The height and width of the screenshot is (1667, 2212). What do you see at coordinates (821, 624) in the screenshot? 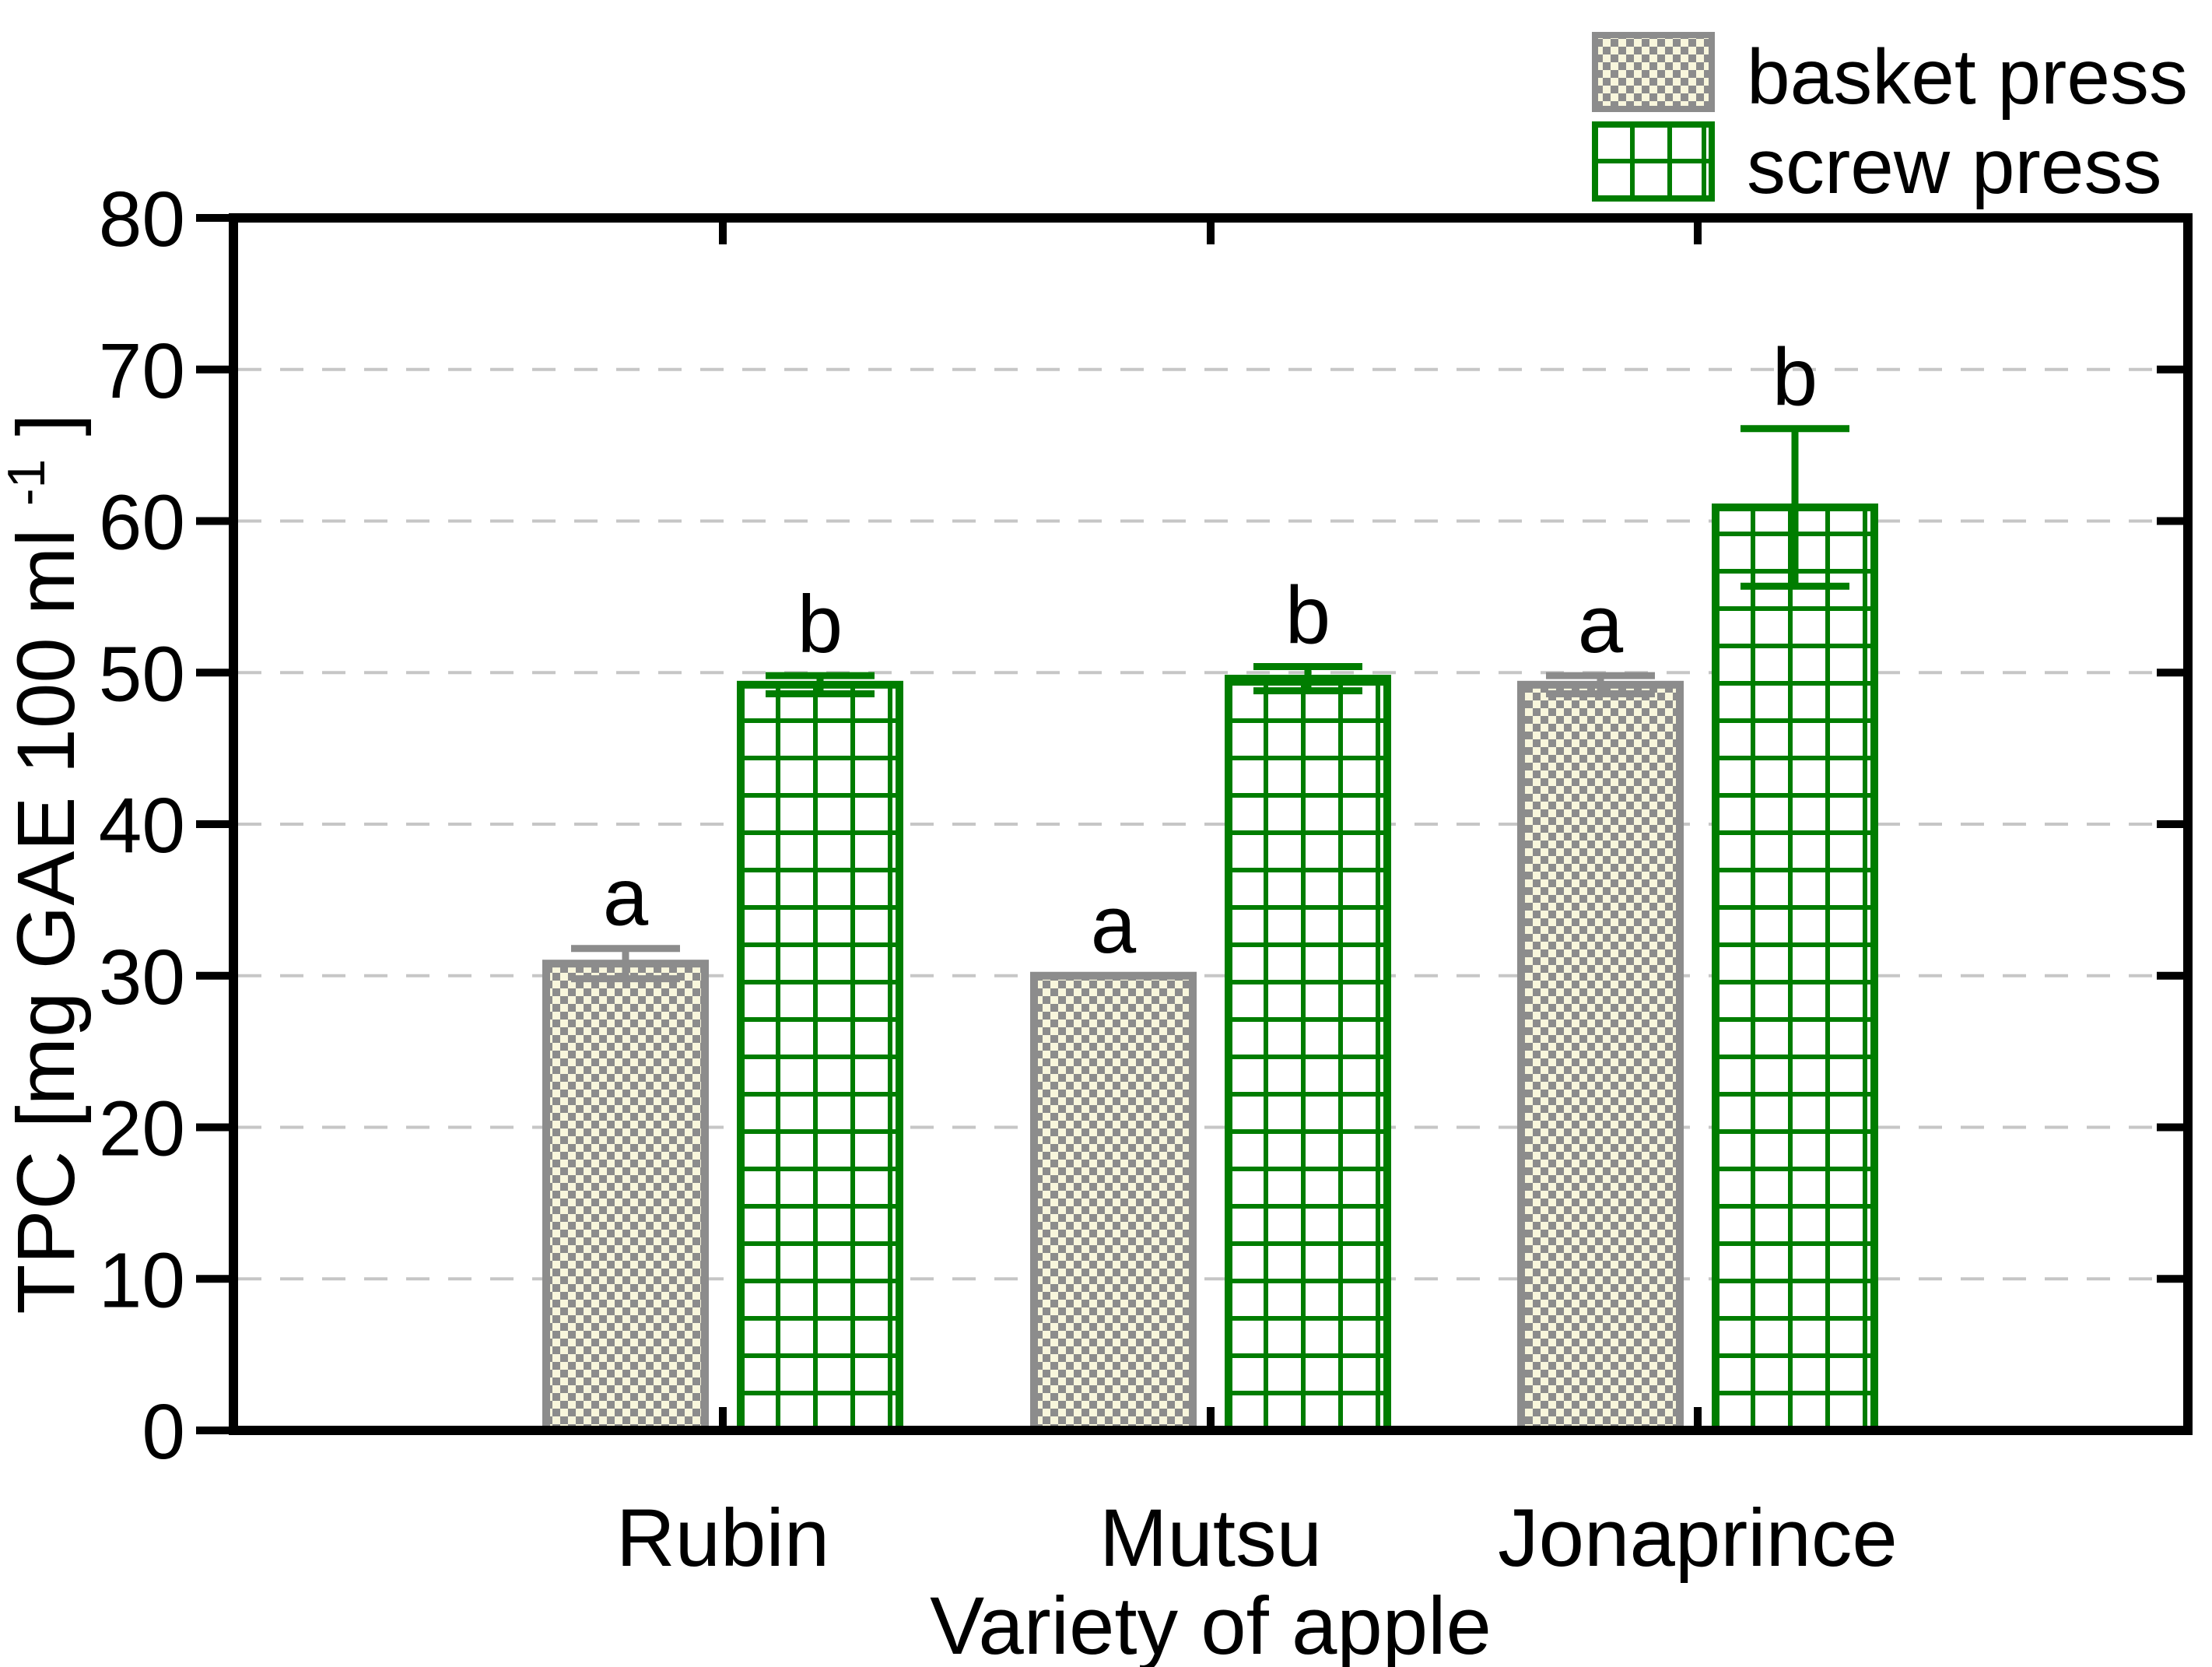
I see `sig-letter-rubin-screw: b` at bounding box center [821, 624].